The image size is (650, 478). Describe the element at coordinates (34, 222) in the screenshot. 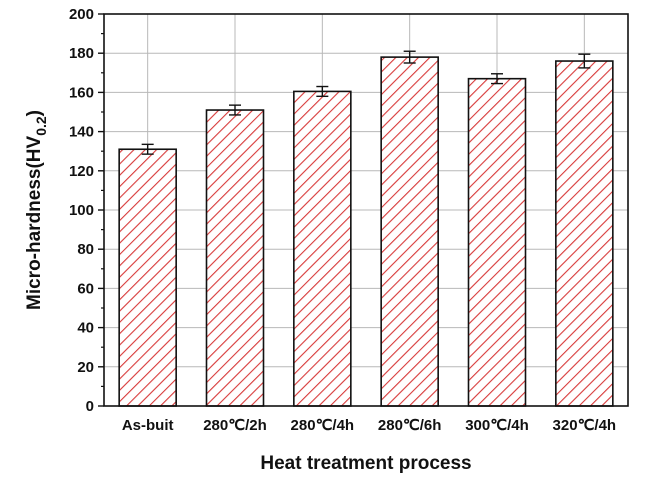

I see `y-axis-title-main: Micro-hardness(HV` at that location.